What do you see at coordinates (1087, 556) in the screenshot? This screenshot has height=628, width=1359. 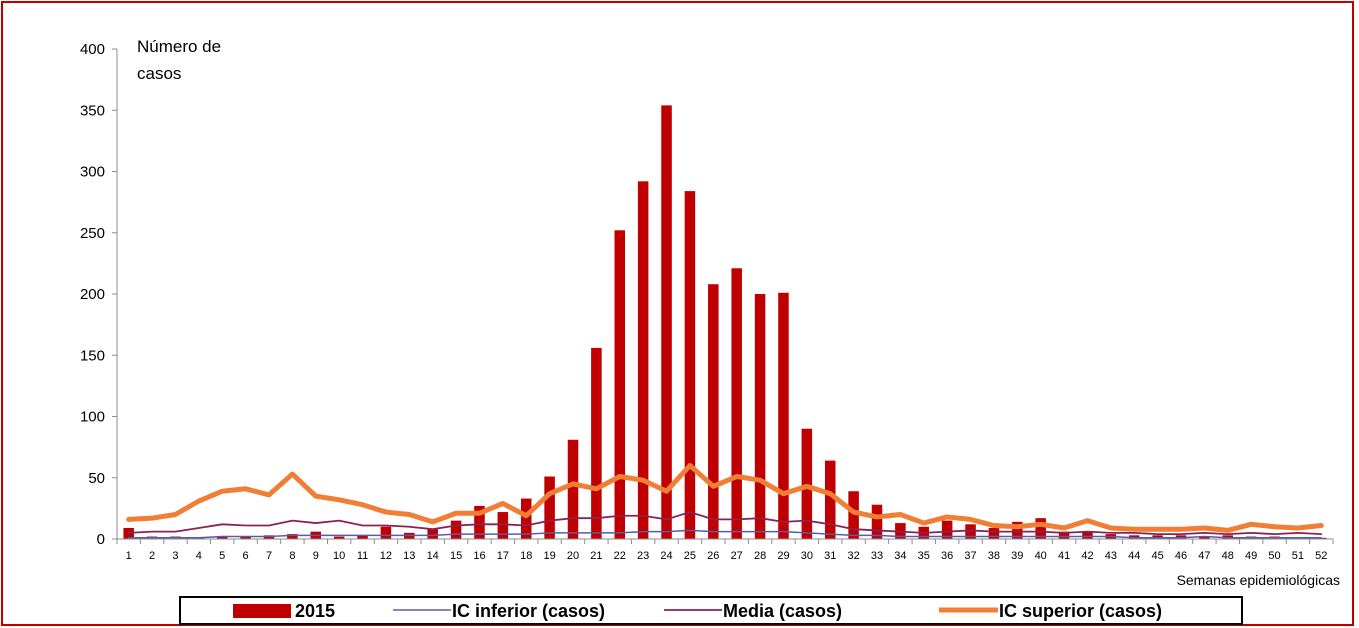 I see `x-tick-label: 42` at bounding box center [1087, 556].